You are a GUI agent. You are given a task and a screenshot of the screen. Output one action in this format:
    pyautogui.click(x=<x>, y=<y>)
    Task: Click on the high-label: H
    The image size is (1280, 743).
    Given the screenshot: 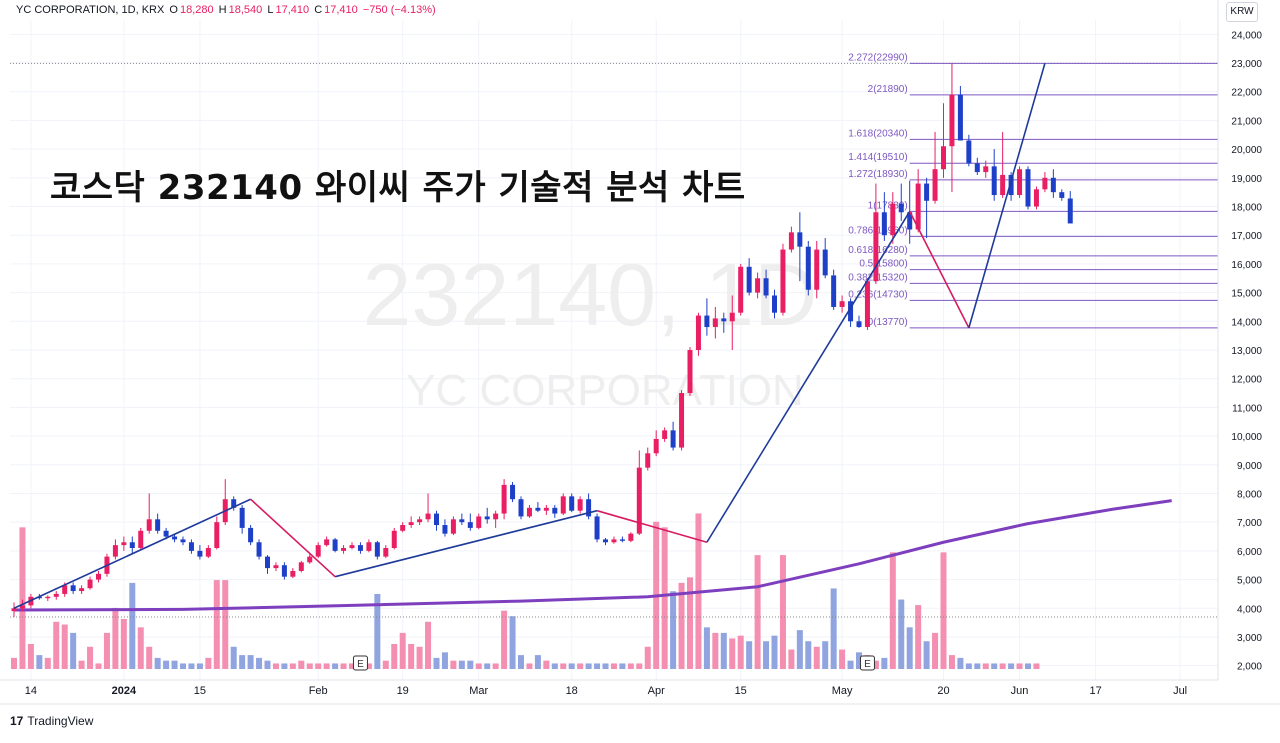 What is the action you would take?
    pyautogui.click(x=222, y=10)
    